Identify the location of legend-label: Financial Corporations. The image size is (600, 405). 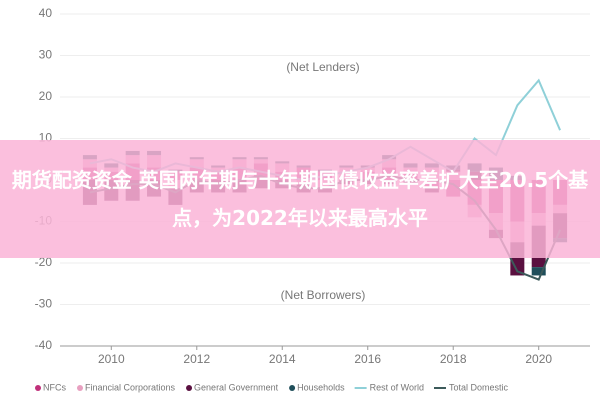
(130, 387).